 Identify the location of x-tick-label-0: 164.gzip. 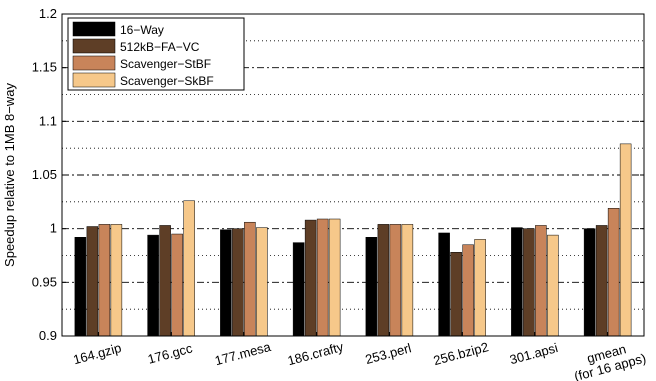
(97, 353).